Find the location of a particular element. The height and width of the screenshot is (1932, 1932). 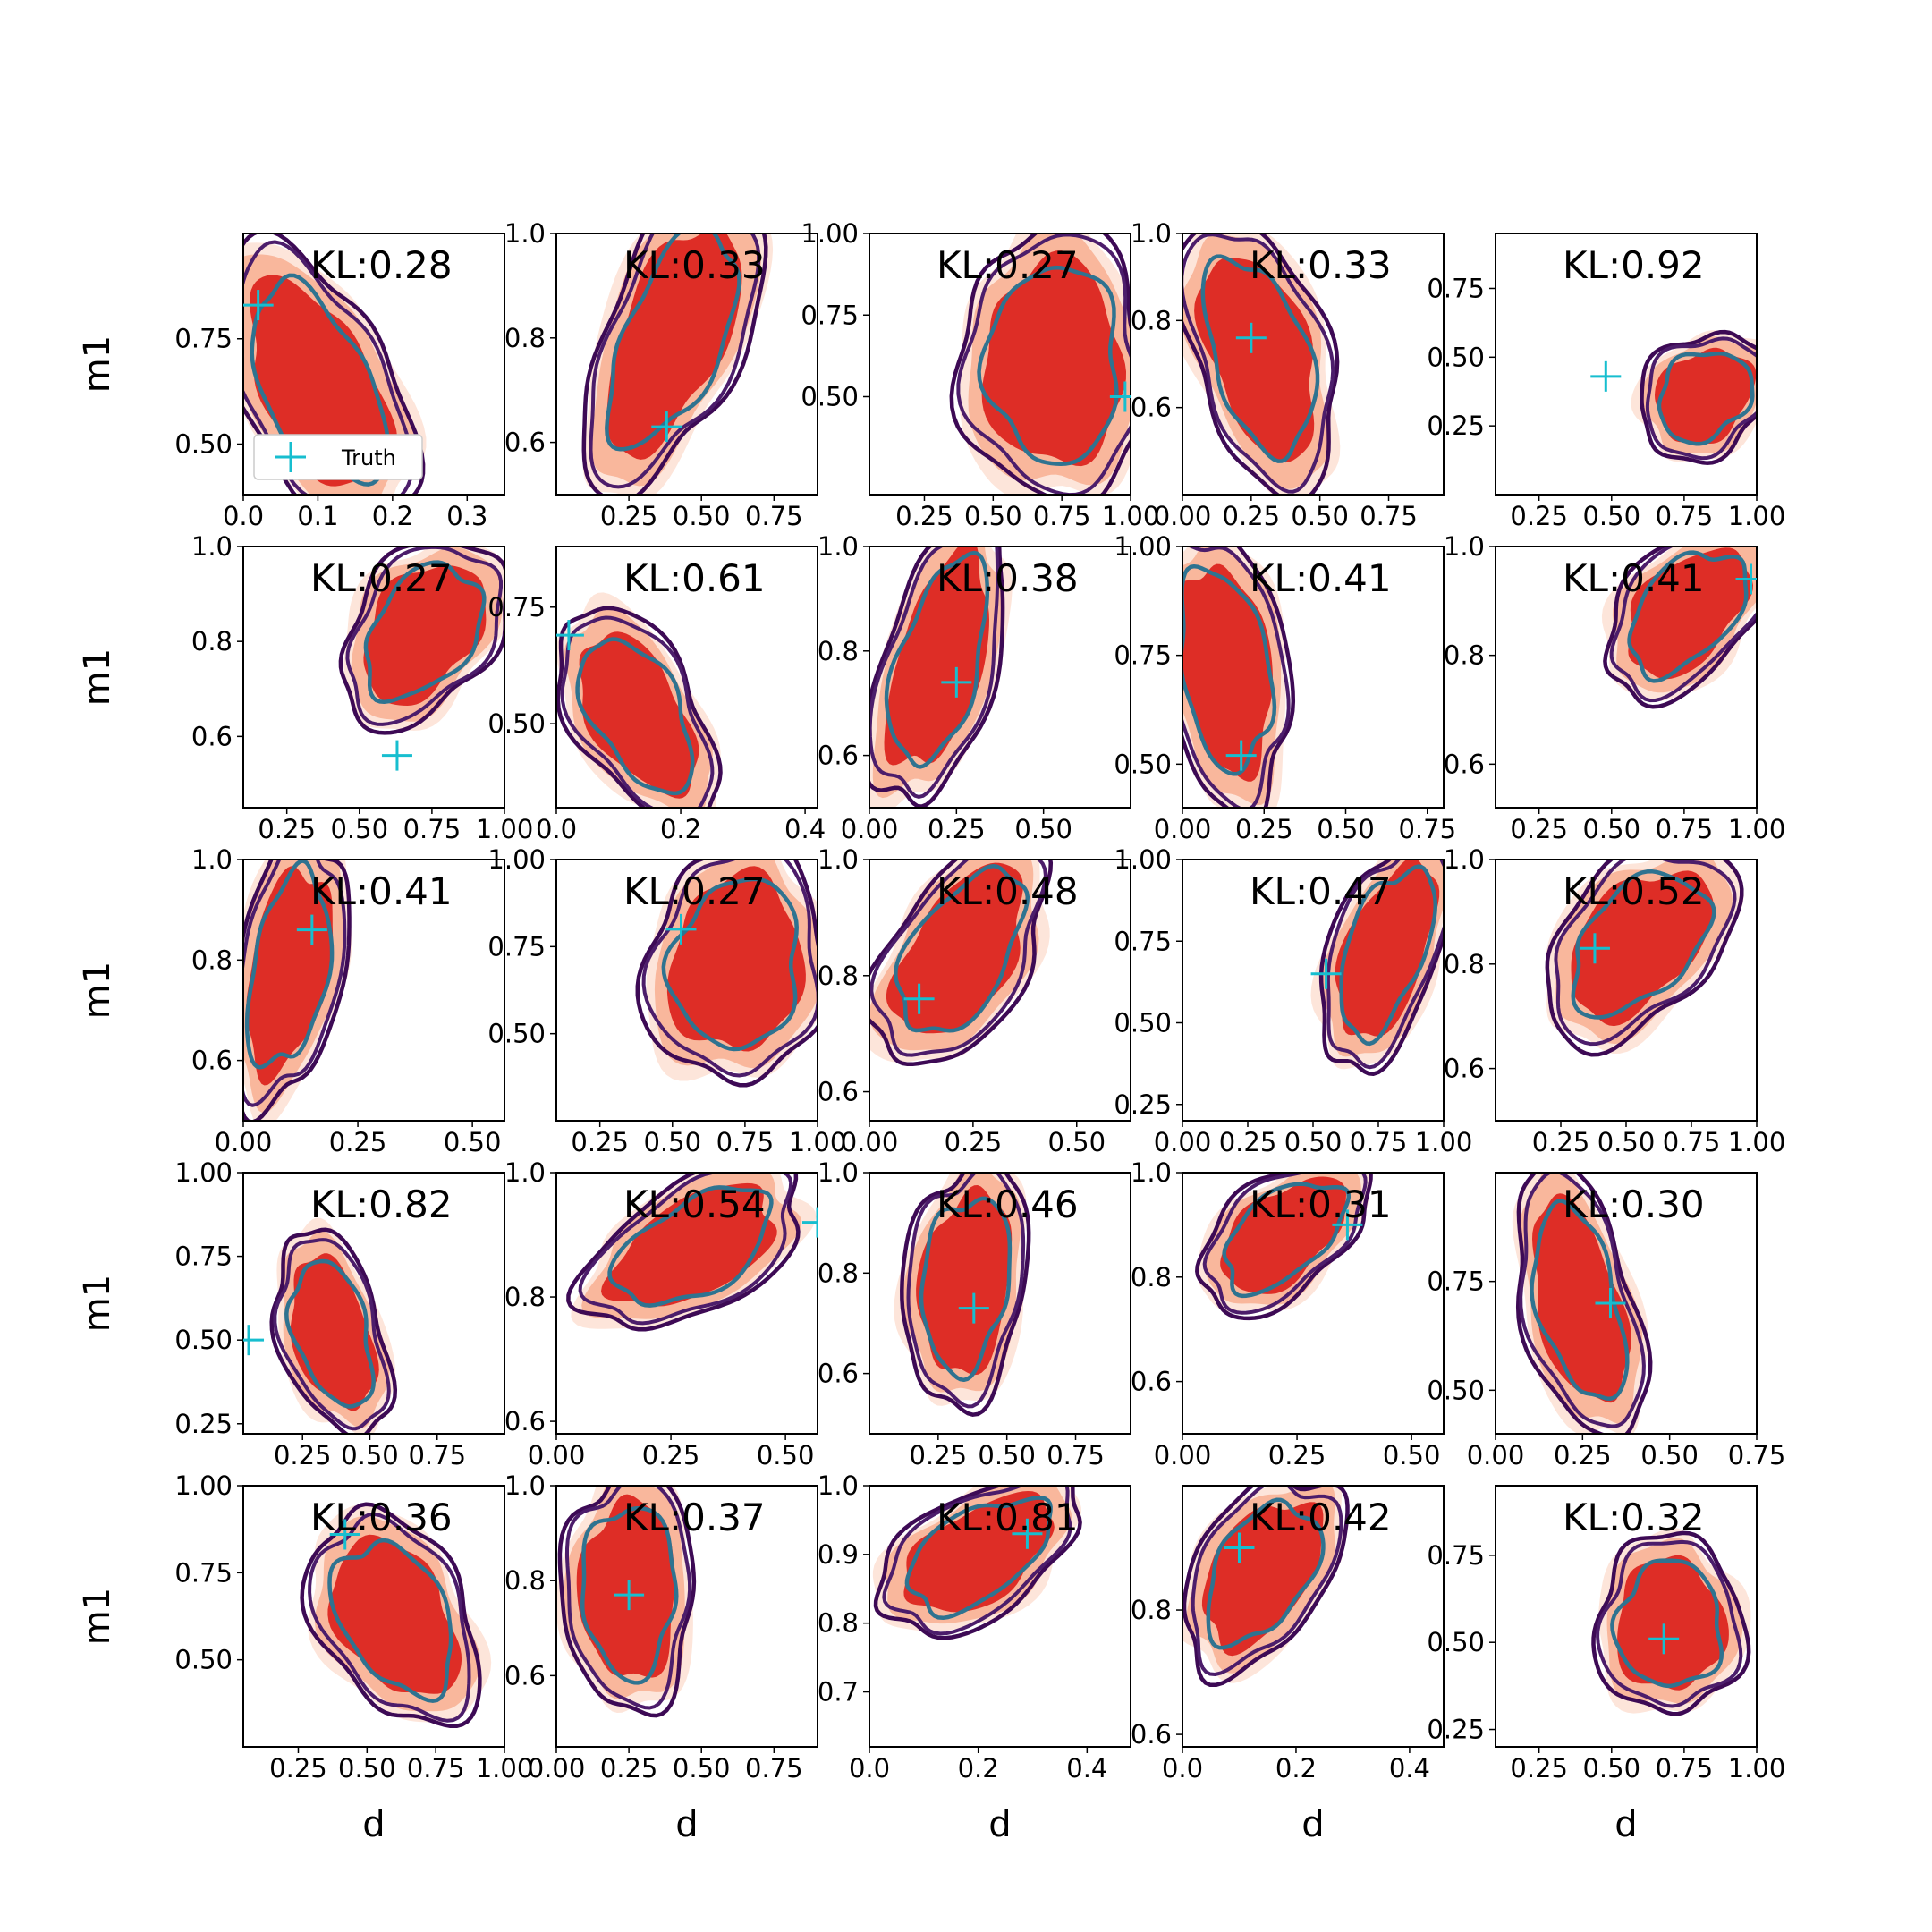

subplot-3: 0.25 0.50 0.75 1.00 0.50 0.75 1.00 KL:0.27 is located at coordinates (980, 374).